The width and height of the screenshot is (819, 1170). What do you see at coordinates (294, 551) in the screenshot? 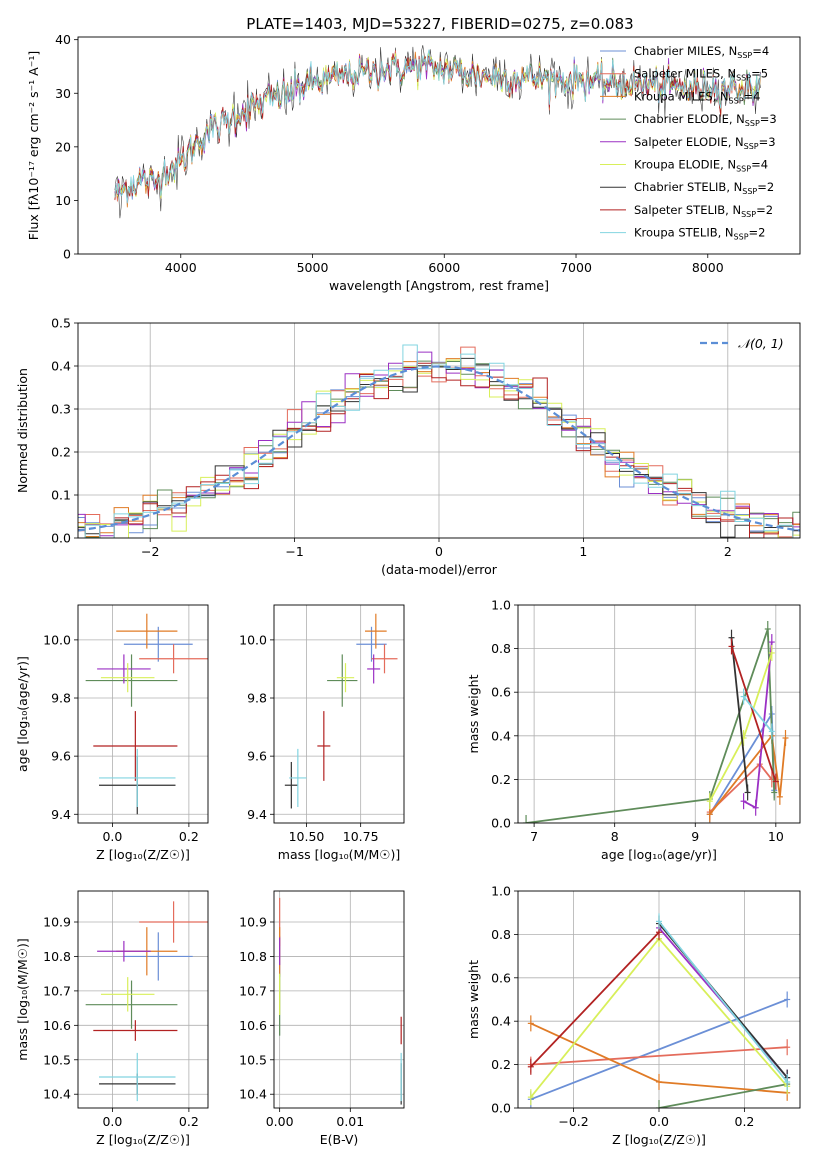
I see `x-tick-label: −1` at bounding box center [294, 551].